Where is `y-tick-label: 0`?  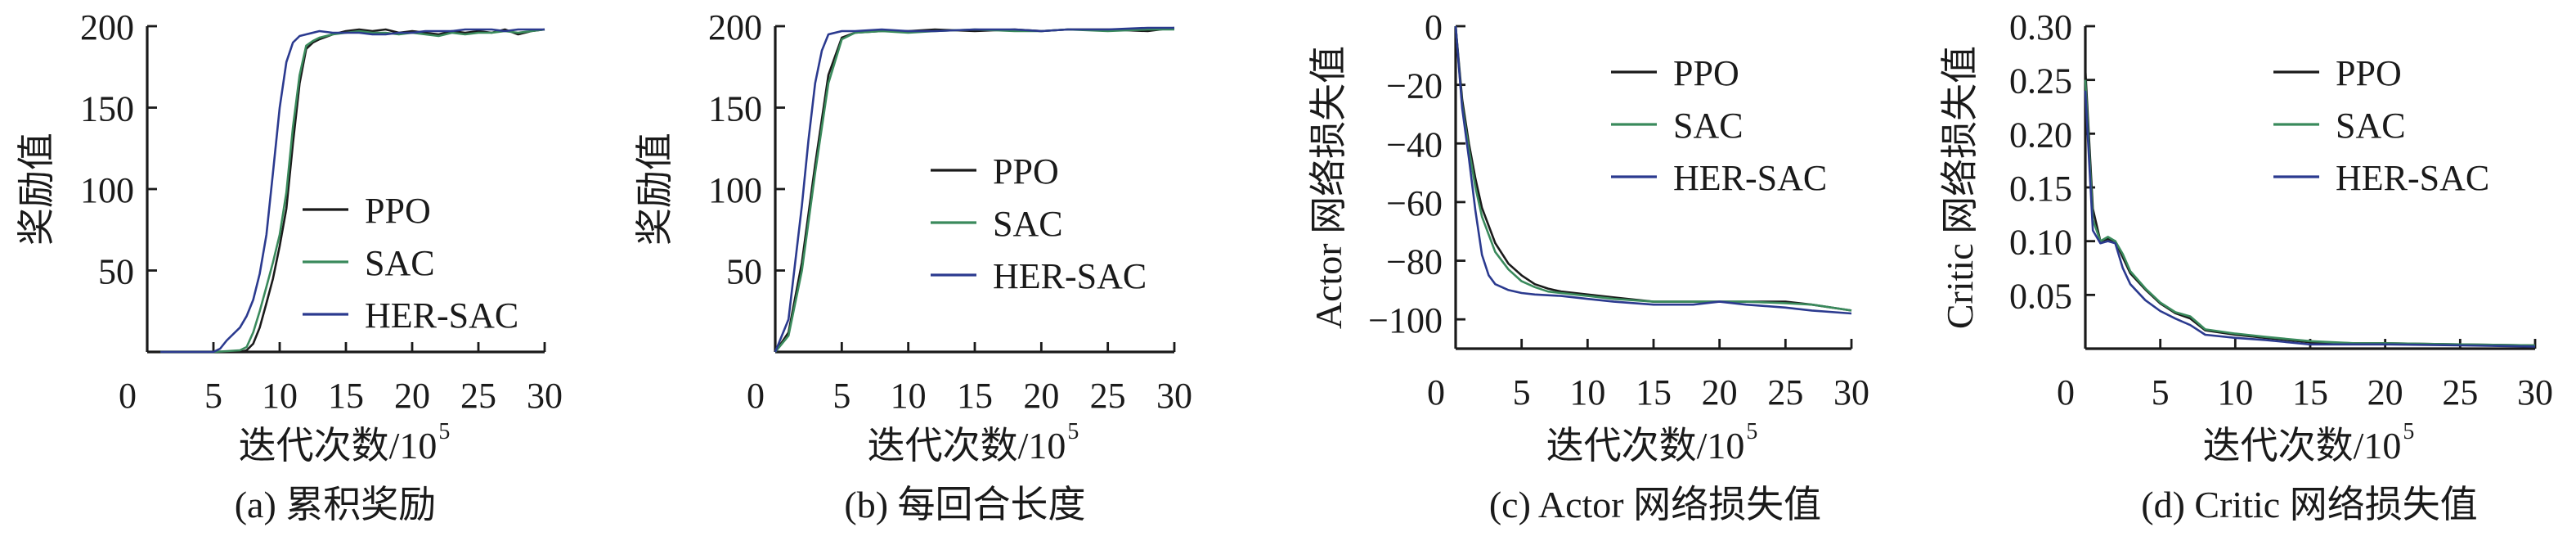
y-tick-label: 0 is located at coordinates (1434, 27).